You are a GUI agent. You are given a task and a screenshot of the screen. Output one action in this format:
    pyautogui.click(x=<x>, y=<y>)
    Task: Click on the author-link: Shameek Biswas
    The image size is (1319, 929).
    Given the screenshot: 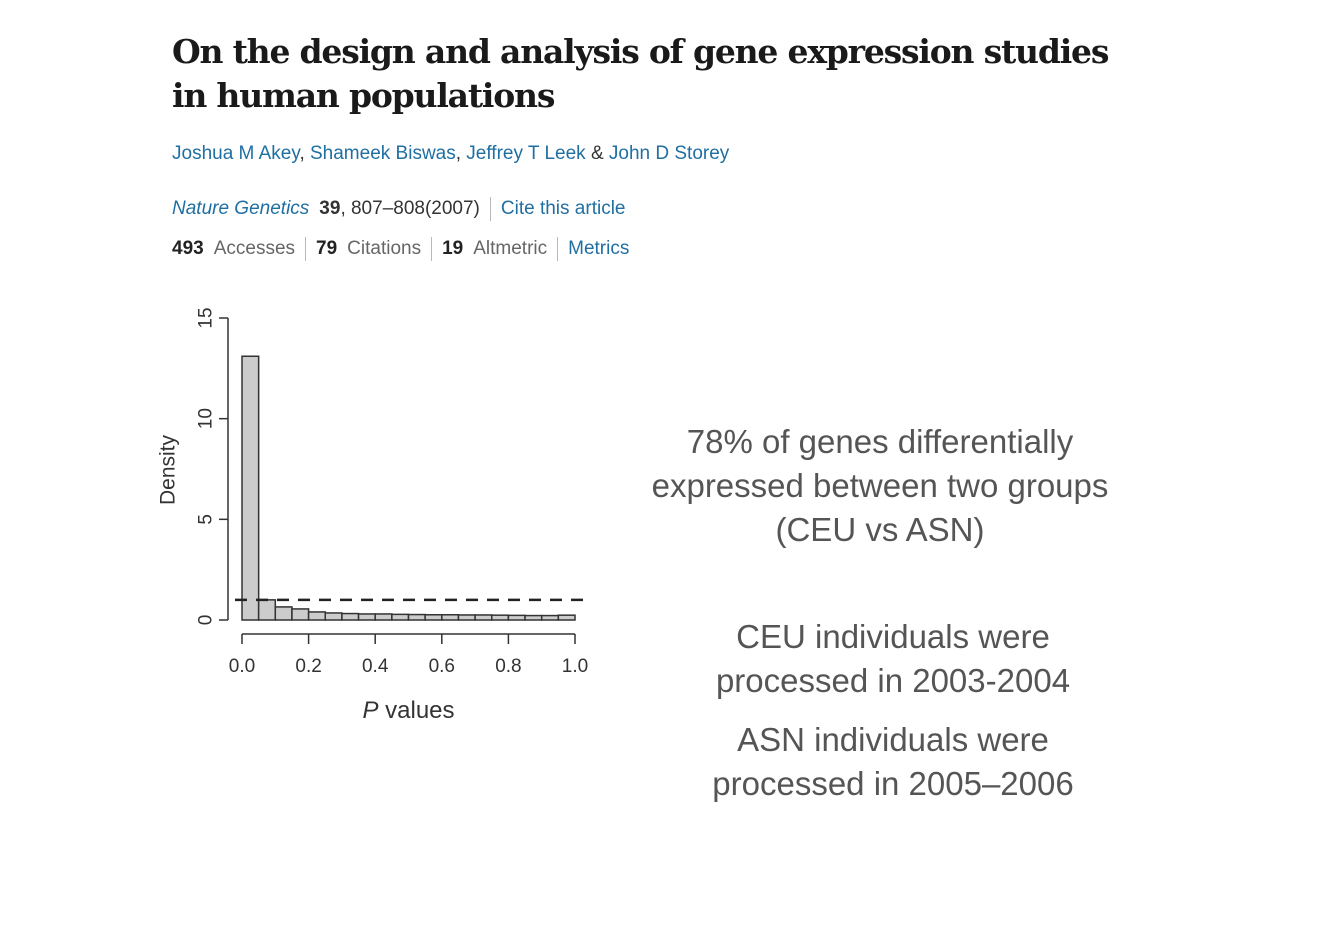 What is the action you would take?
    pyautogui.click(x=383, y=153)
    